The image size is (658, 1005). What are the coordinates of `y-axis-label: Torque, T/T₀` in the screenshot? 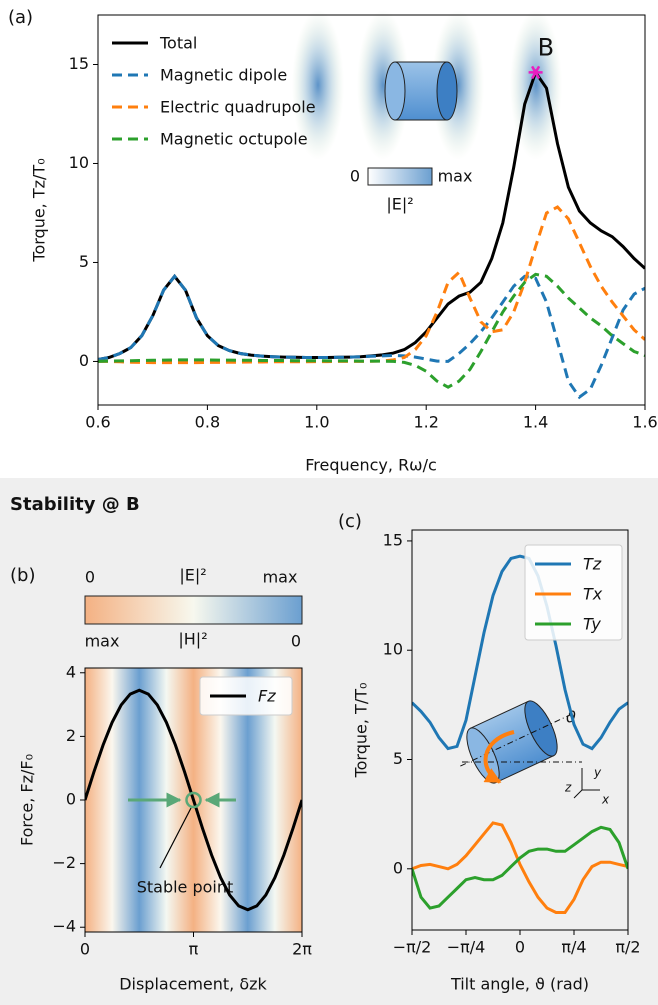 It's located at (361, 731).